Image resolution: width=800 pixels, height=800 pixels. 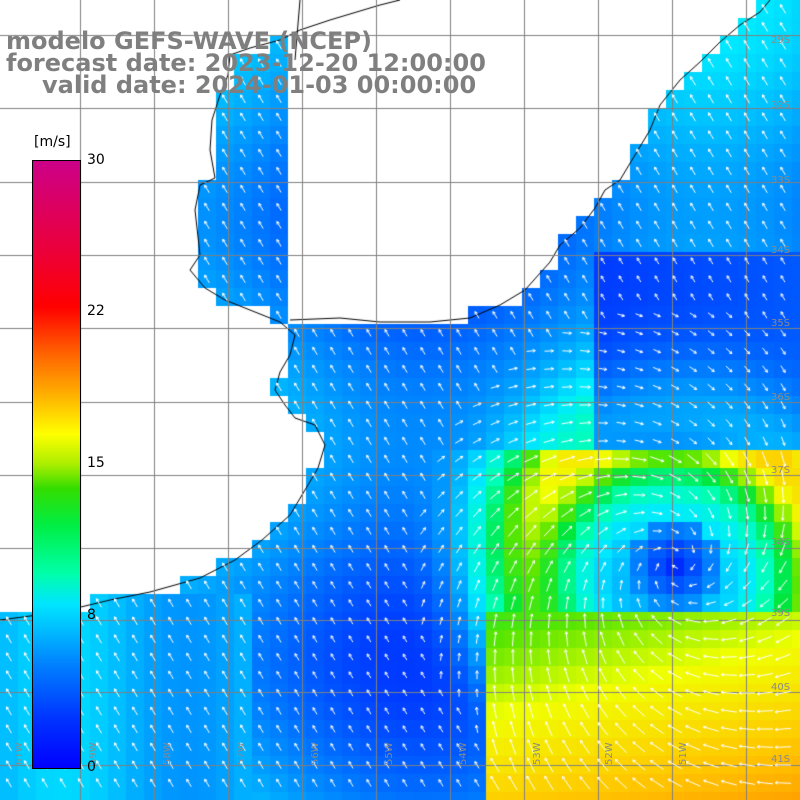 What do you see at coordinates (537, 753) in the screenshot?
I see `longitude-label: 53W` at bounding box center [537, 753].